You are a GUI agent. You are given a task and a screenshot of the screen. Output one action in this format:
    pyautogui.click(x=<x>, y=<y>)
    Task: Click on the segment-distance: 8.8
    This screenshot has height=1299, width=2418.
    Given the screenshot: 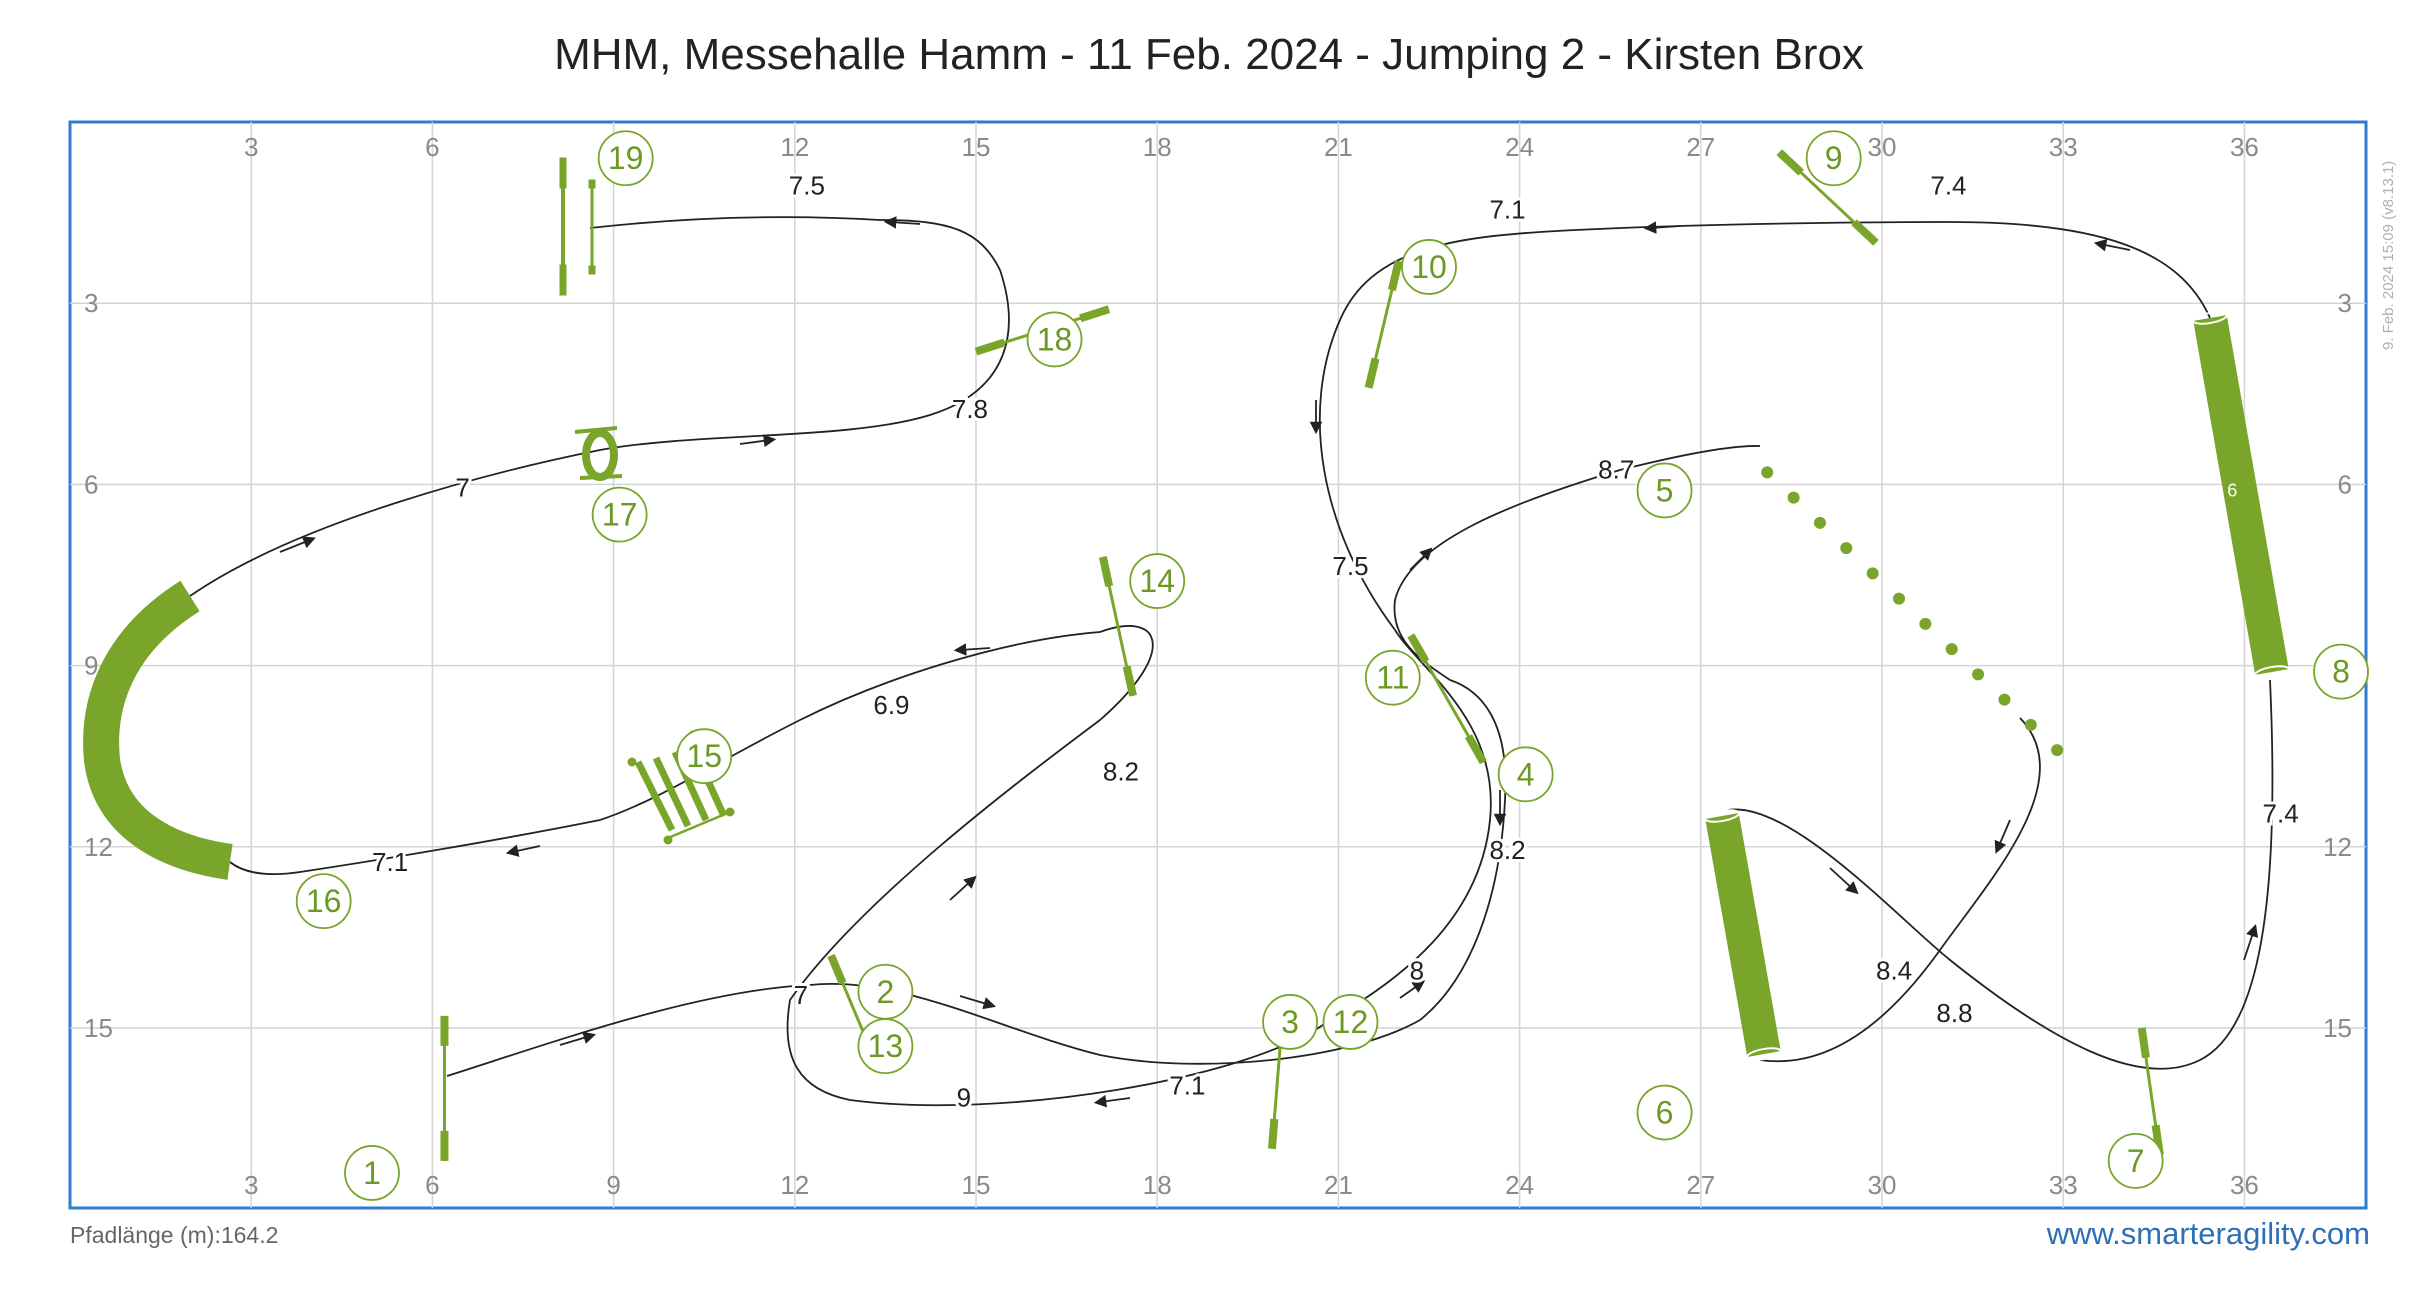 What is the action you would take?
    pyautogui.click(x=1954, y=1013)
    